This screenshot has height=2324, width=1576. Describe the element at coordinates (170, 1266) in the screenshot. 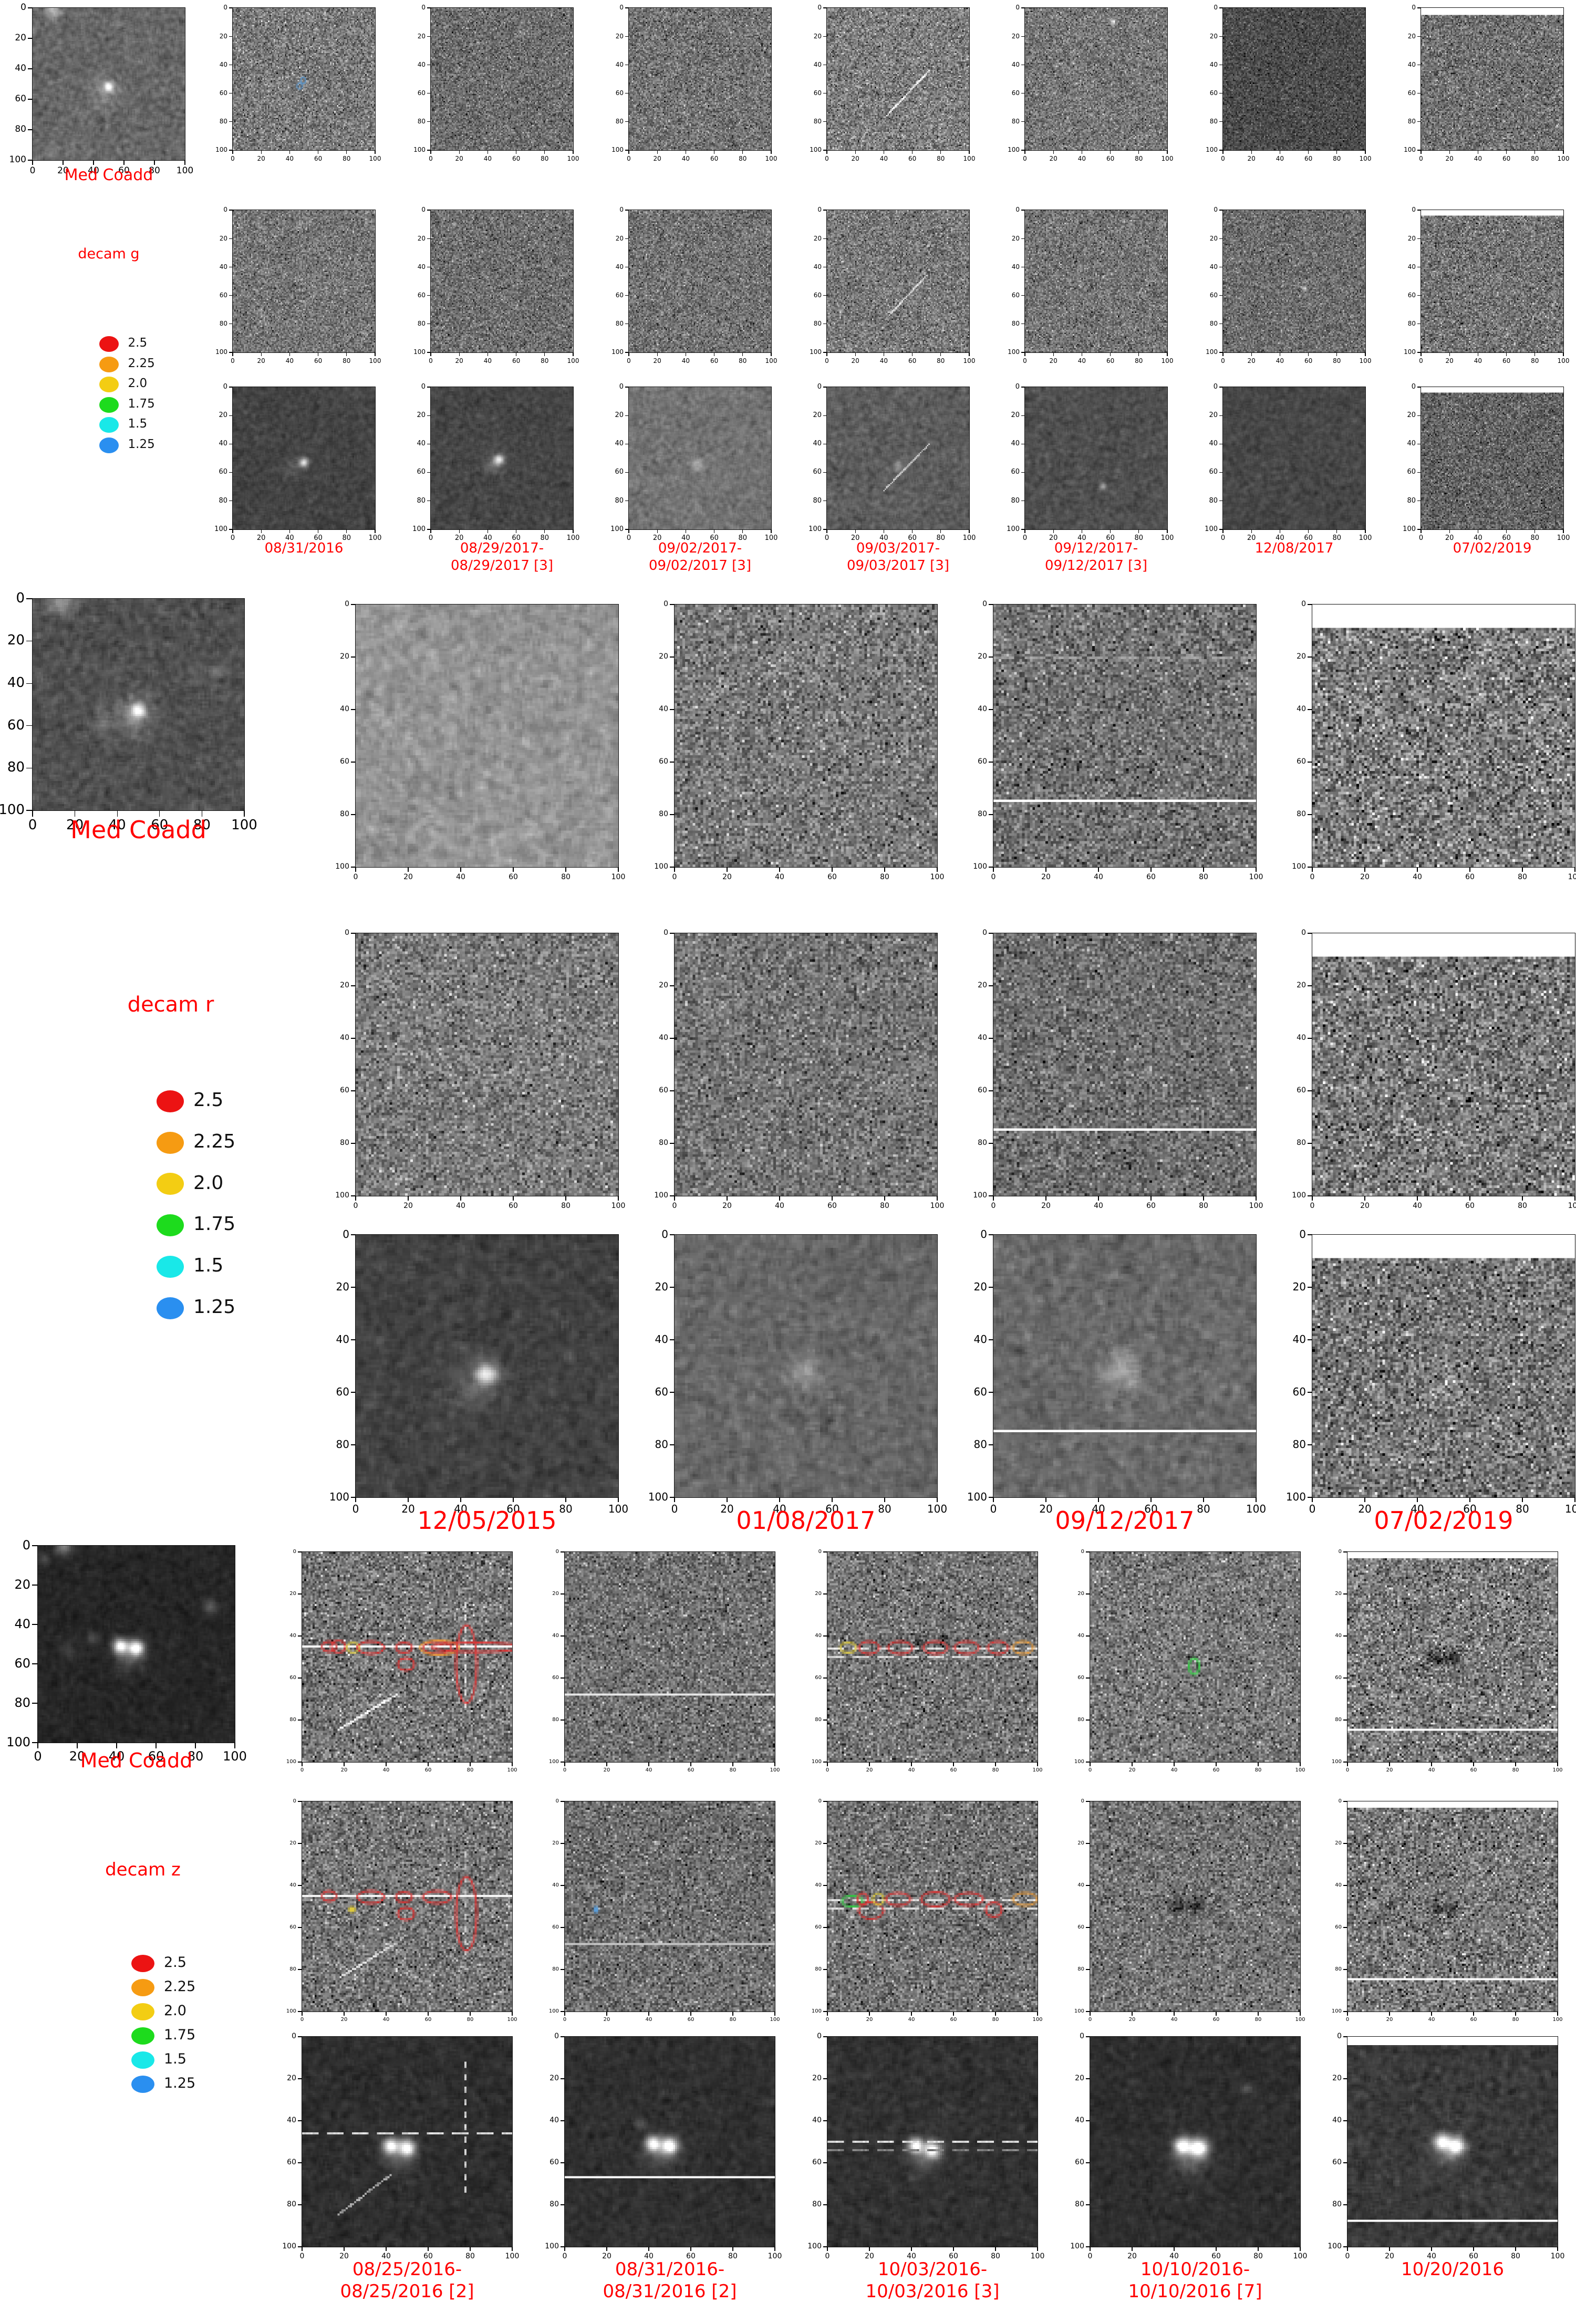

I see `legend-marker-icon` at that location.